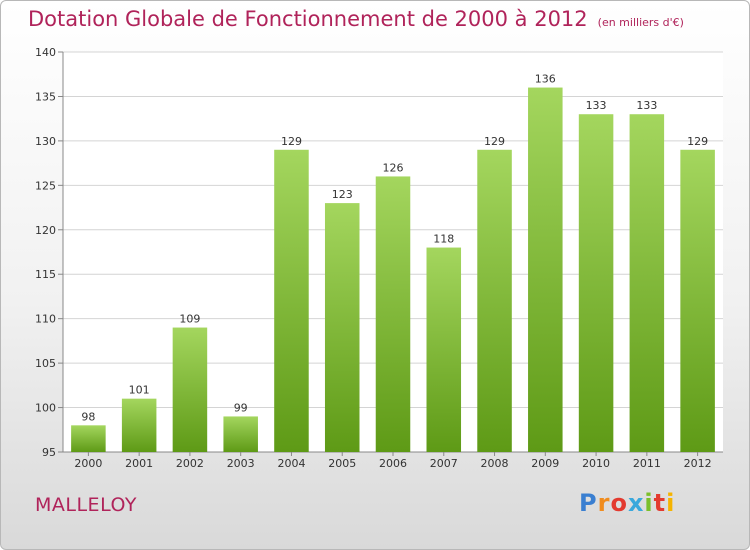 The image size is (750, 550). Describe the element at coordinates (588, 503) in the screenshot. I see `logo-letter: P` at that location.